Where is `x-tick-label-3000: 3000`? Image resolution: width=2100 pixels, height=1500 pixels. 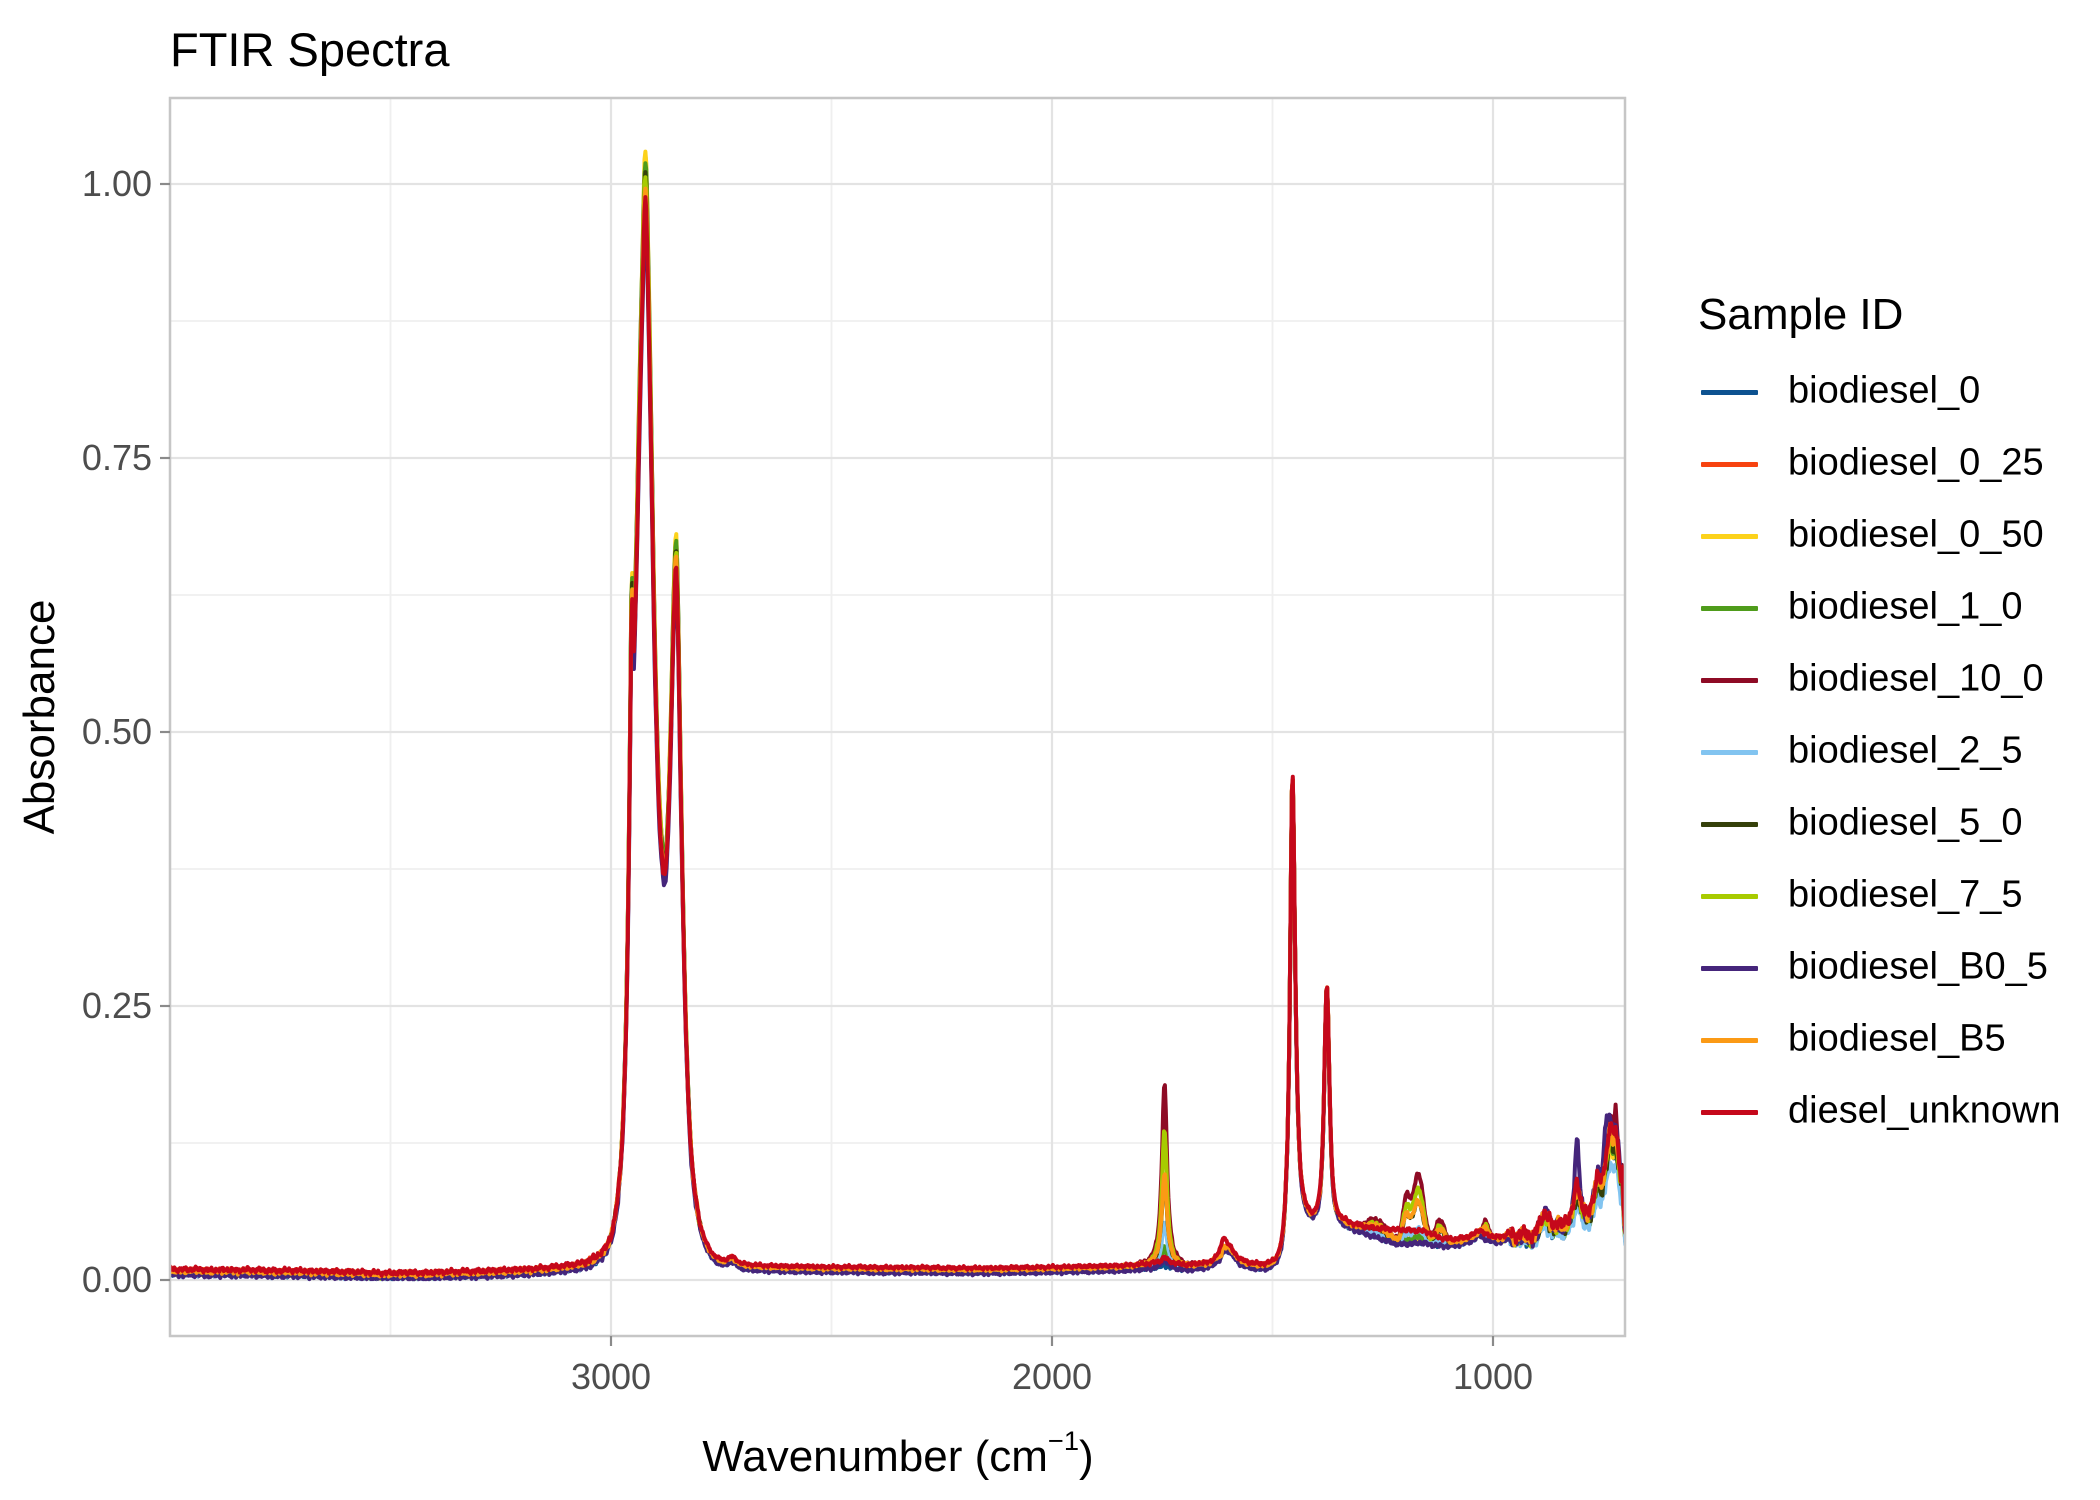 x-tick-label-3000: 3000 is located at coordinates (611, 1376).